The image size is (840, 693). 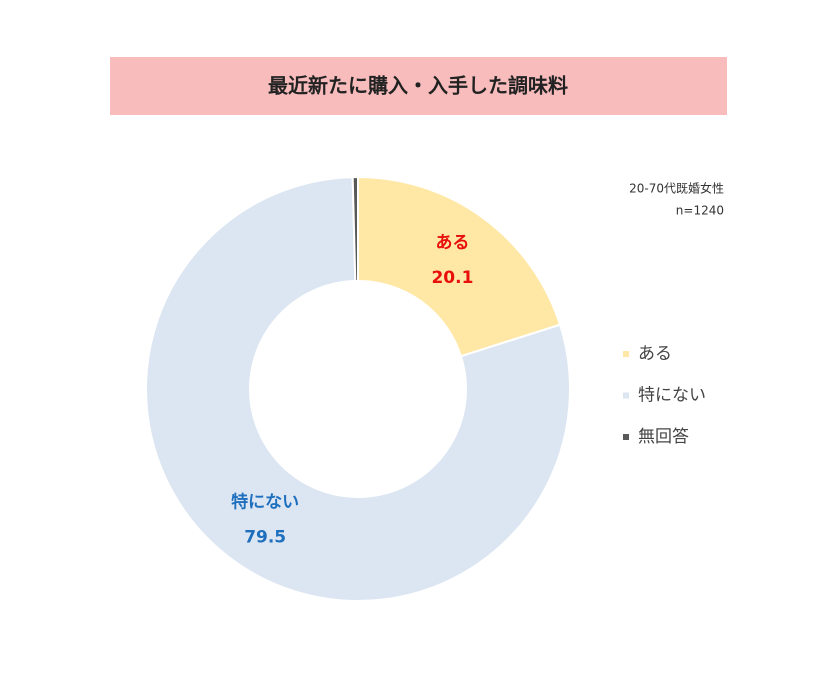 I want to click on annotation: 20-70代既婚女性, so click(x=676, y=188).